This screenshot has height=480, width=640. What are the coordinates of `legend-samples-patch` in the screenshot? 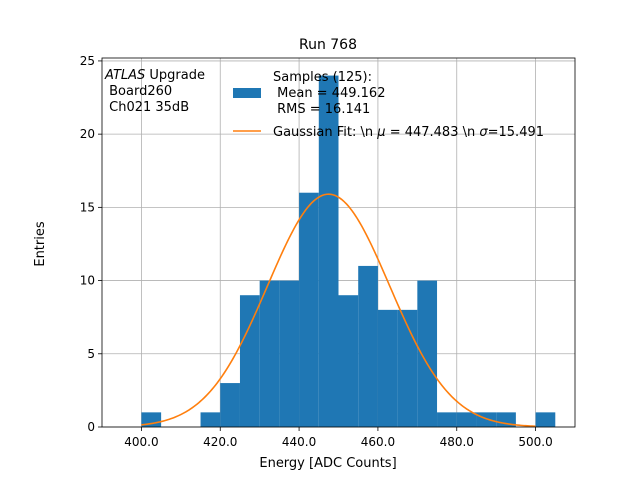 It's located at (247, 93).